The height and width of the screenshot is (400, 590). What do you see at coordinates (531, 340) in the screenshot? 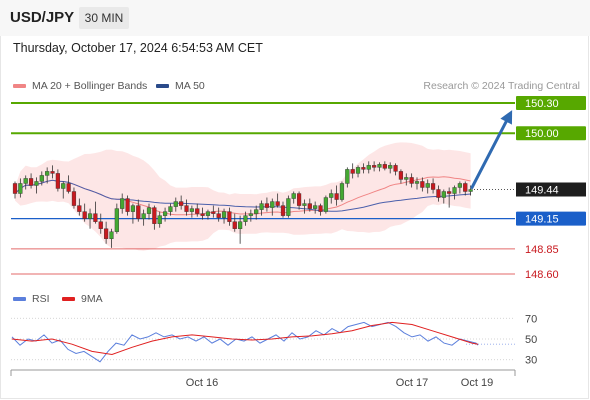
I see `rsi-tick-label: 50` at bounding box center [531, 340].